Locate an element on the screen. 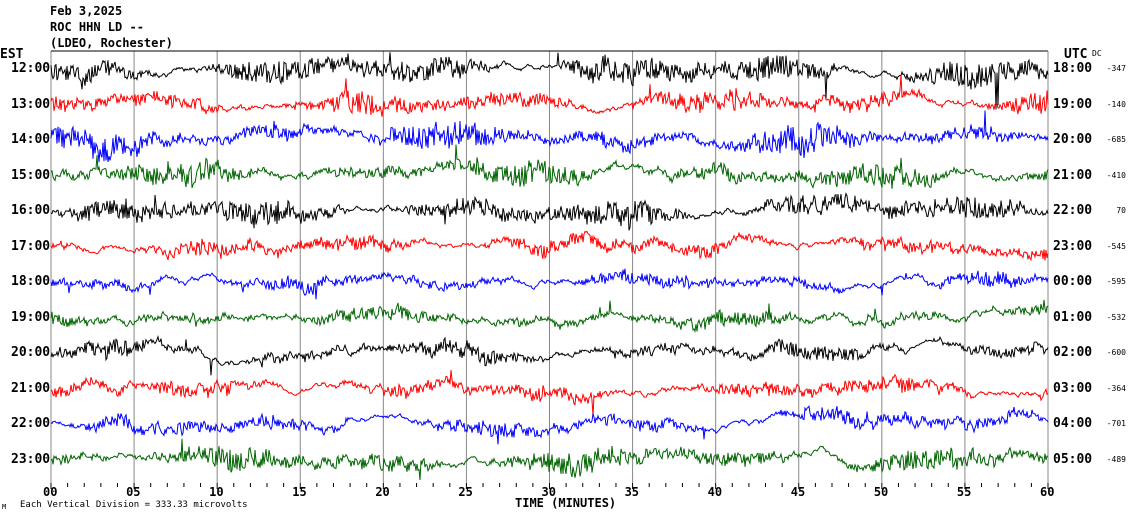  x-tick-label: 30 is located at coordinates (548, 492).